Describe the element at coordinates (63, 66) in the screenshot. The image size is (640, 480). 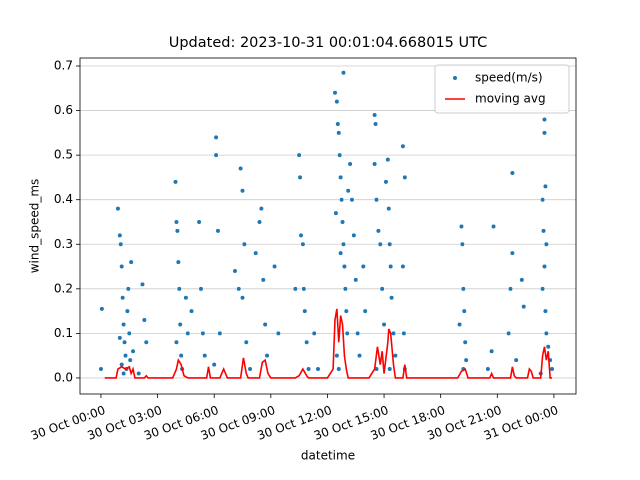
I see `y-tick-label: 0.7` at that location.